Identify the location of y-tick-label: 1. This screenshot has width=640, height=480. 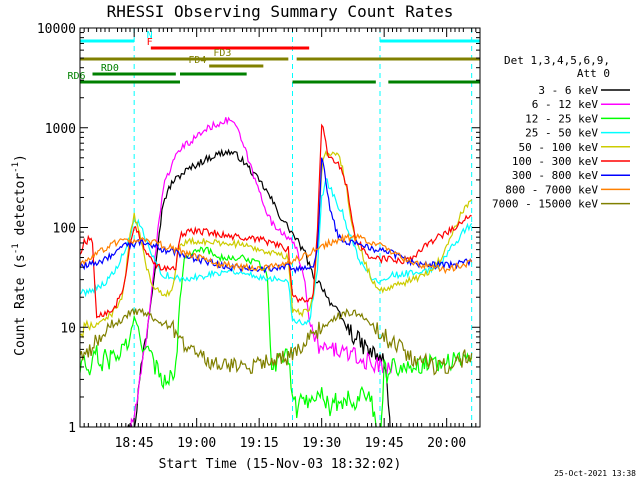
(72, 428).